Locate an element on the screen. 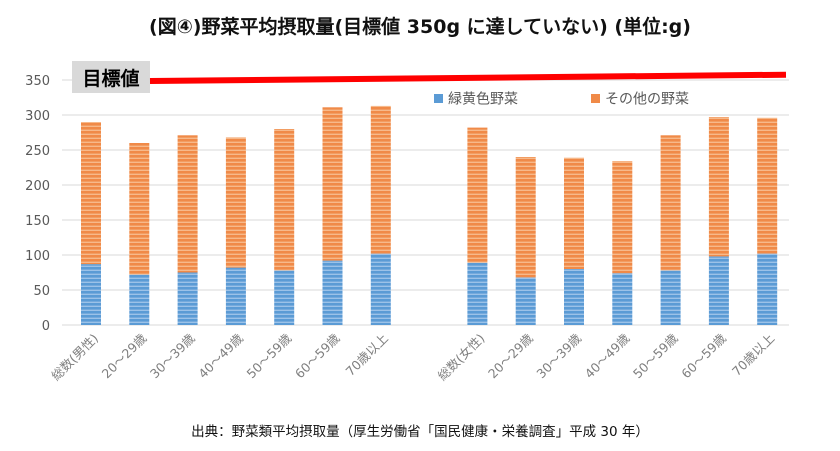 The height and width of the screenshot is (451, 840). target-label-background is located at coordinates (111, 77).